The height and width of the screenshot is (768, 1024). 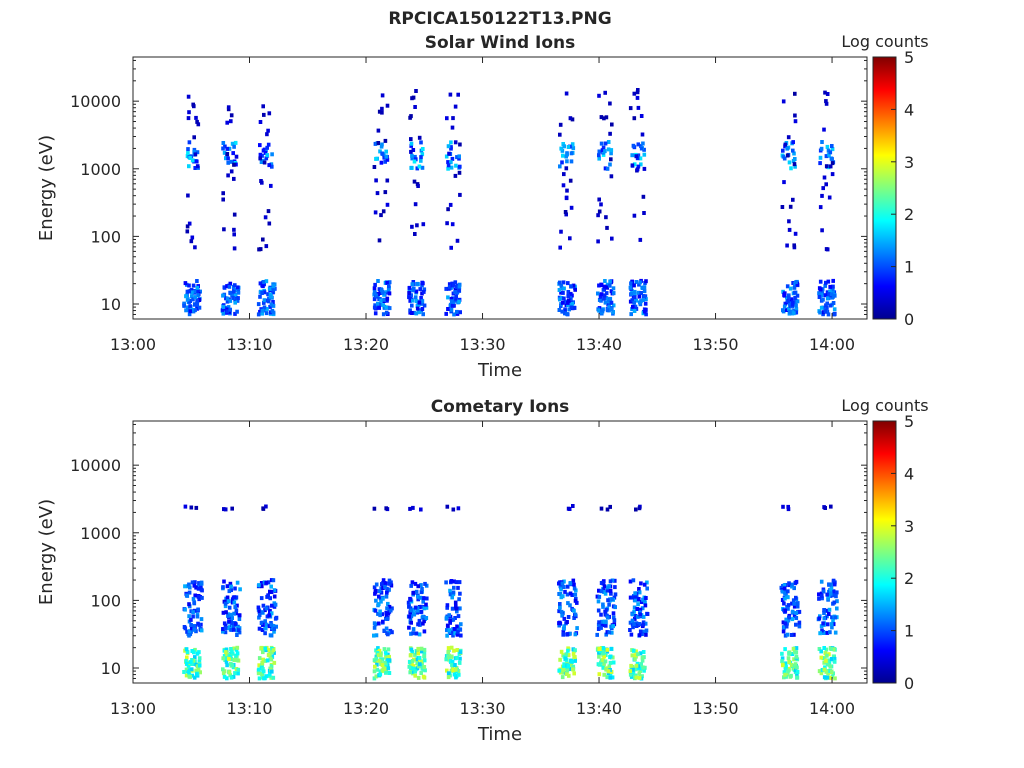 What do you see at coordinates (111, 304) in the screenshot?
I see `y-tick-label: 10` at bounding box center [111, 304].